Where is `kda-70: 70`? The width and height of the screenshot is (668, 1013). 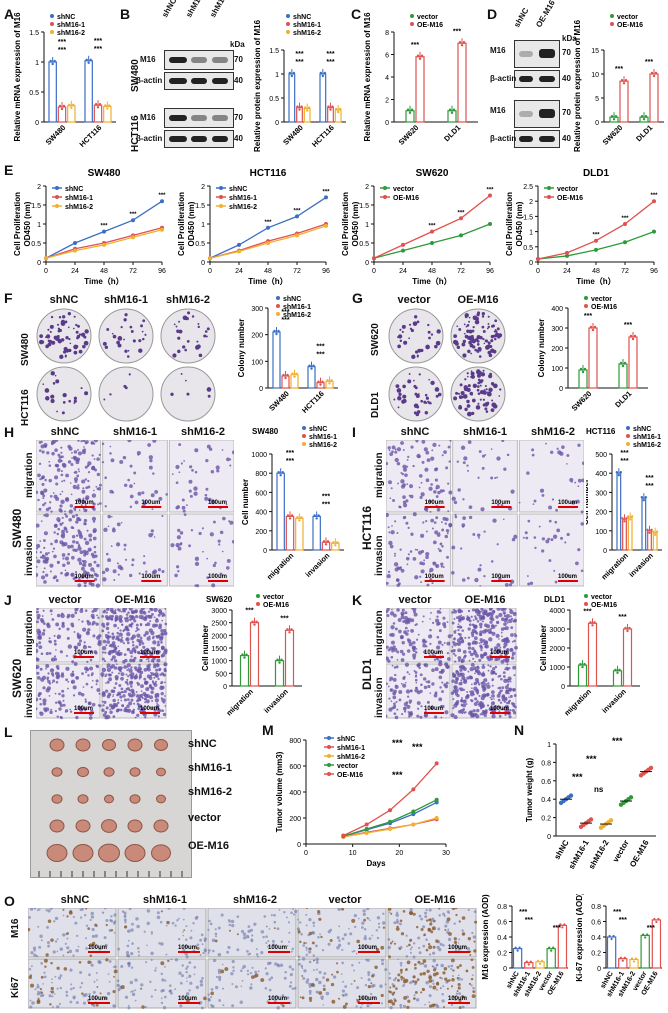 kda-70: 70 is located at coordinates (566, 52).